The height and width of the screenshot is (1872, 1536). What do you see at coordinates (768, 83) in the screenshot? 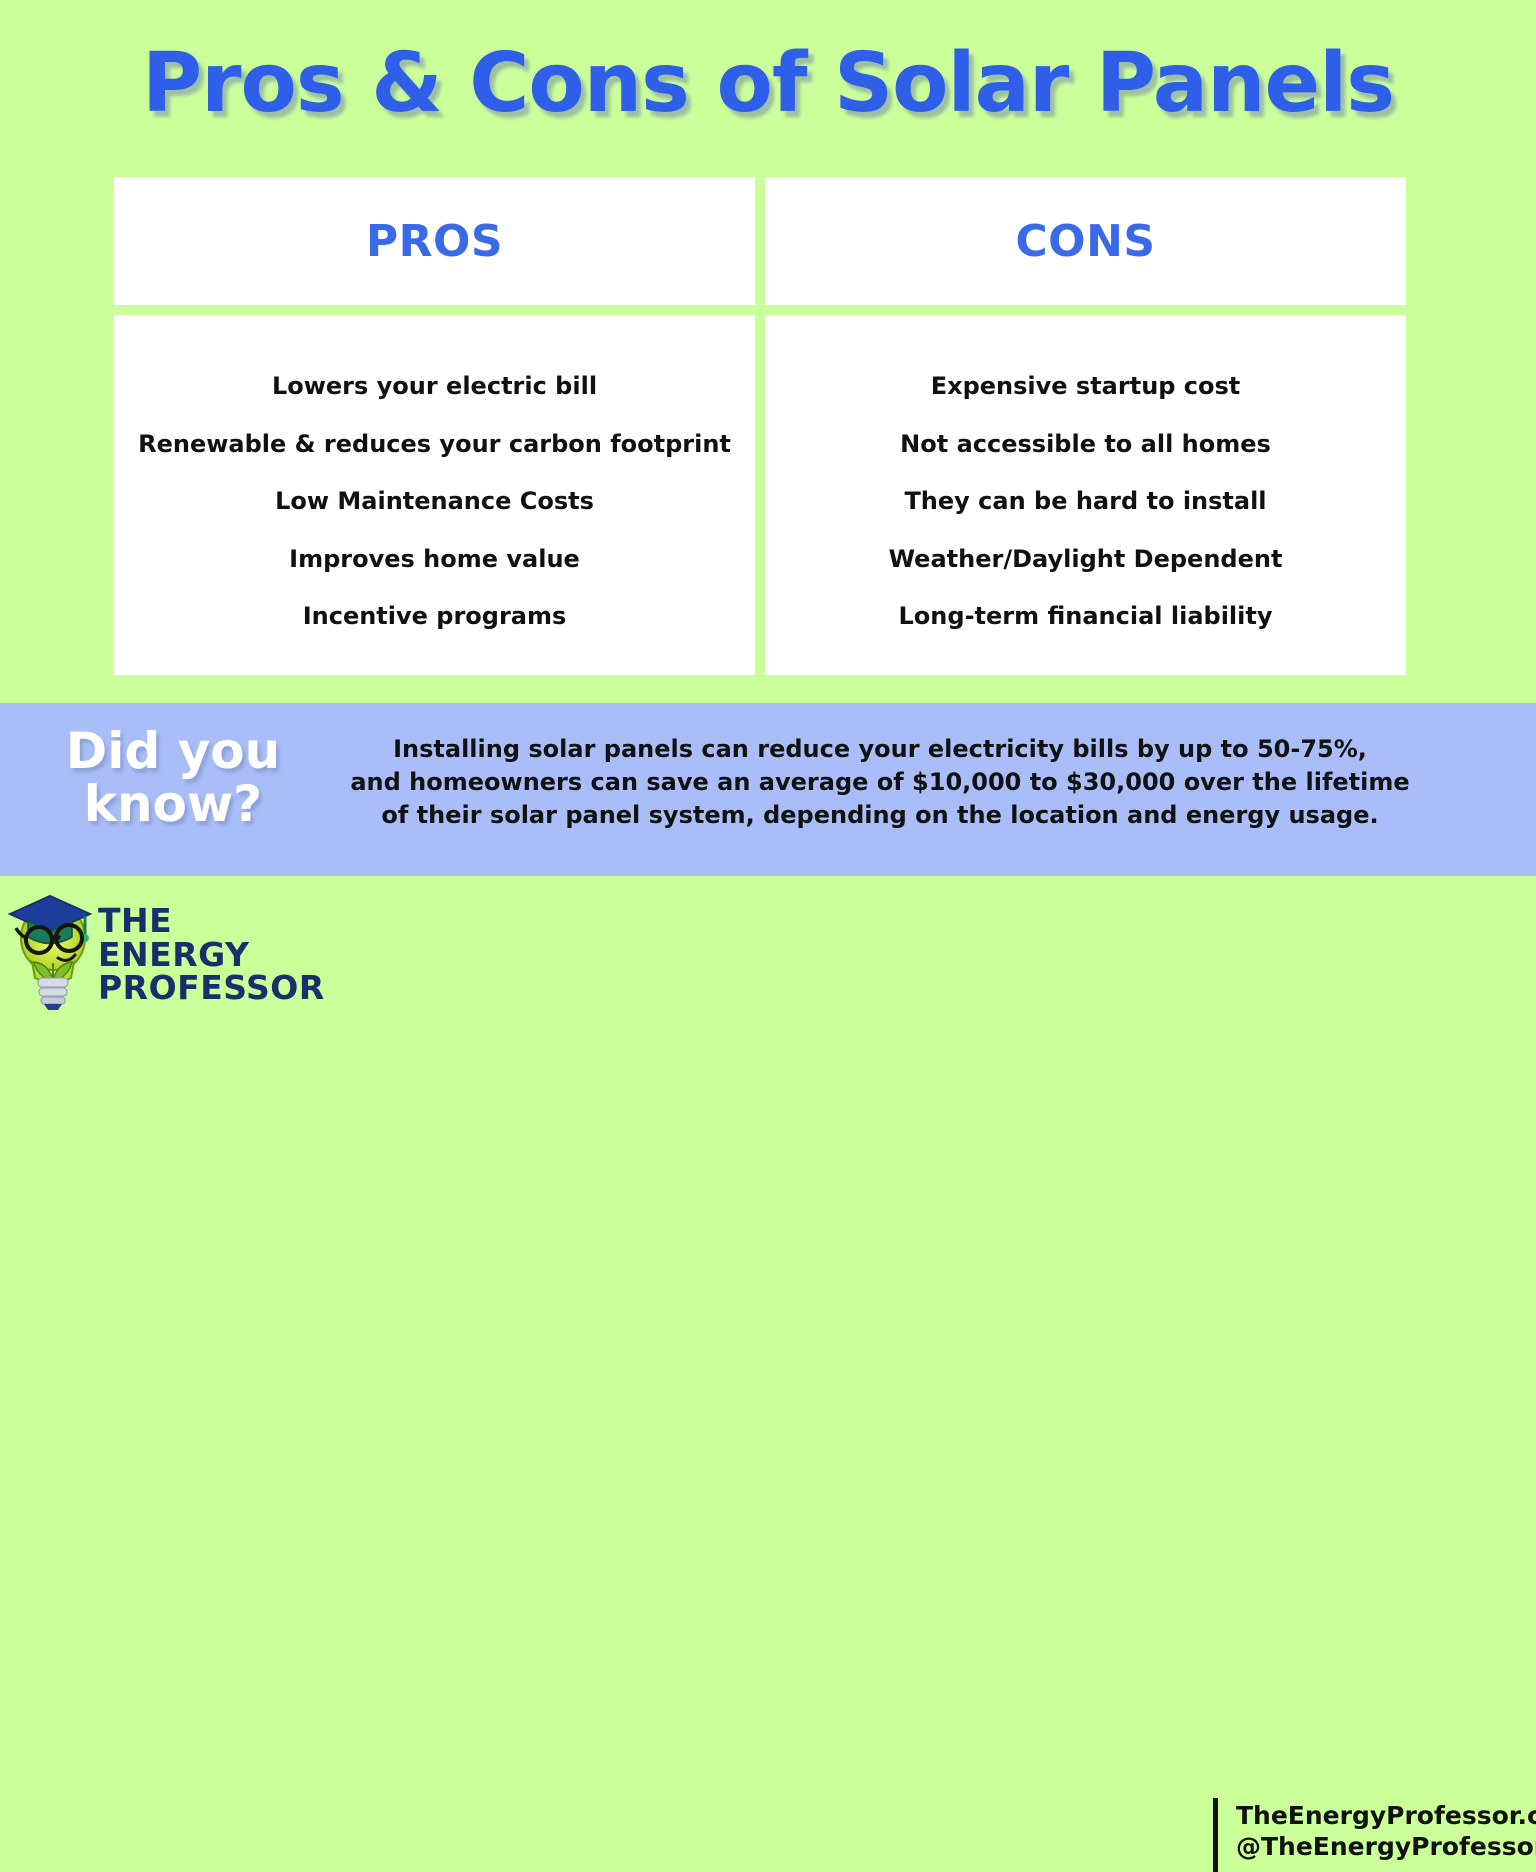
I see `page-title: Pros & Cons of Solar Panels` at bounding box center [768, 83].